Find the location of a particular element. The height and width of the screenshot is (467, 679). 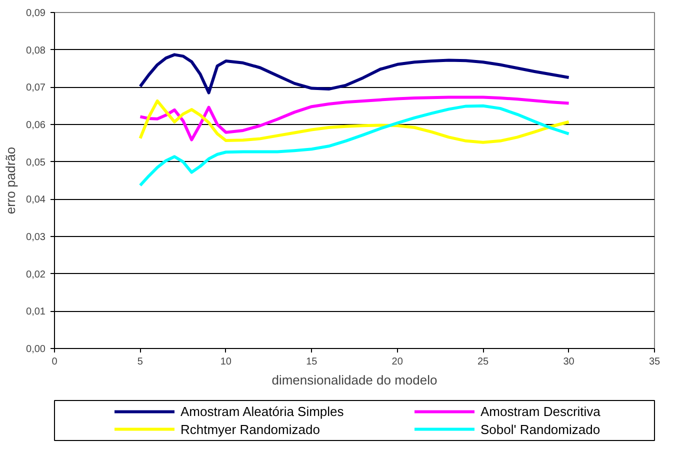

y-tick-label: 0,04 is located at coordinates (36, 200).